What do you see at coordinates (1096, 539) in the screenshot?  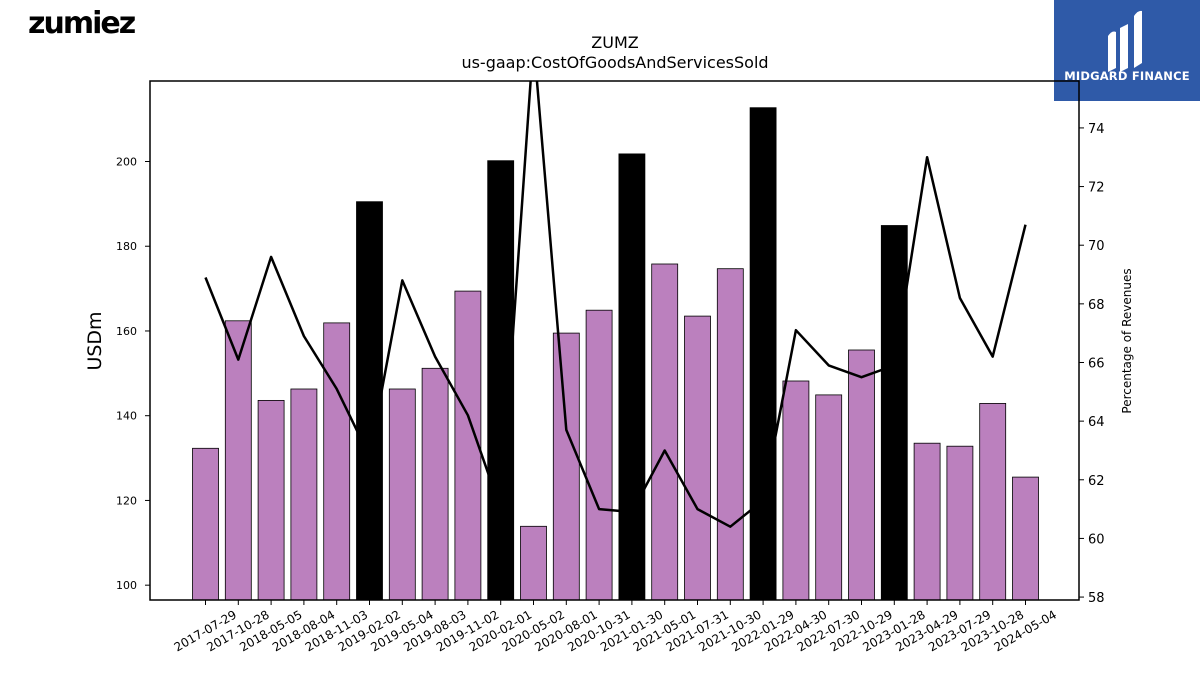 I see `y2-tick-label: 60` at bounding box center [1096, 539].